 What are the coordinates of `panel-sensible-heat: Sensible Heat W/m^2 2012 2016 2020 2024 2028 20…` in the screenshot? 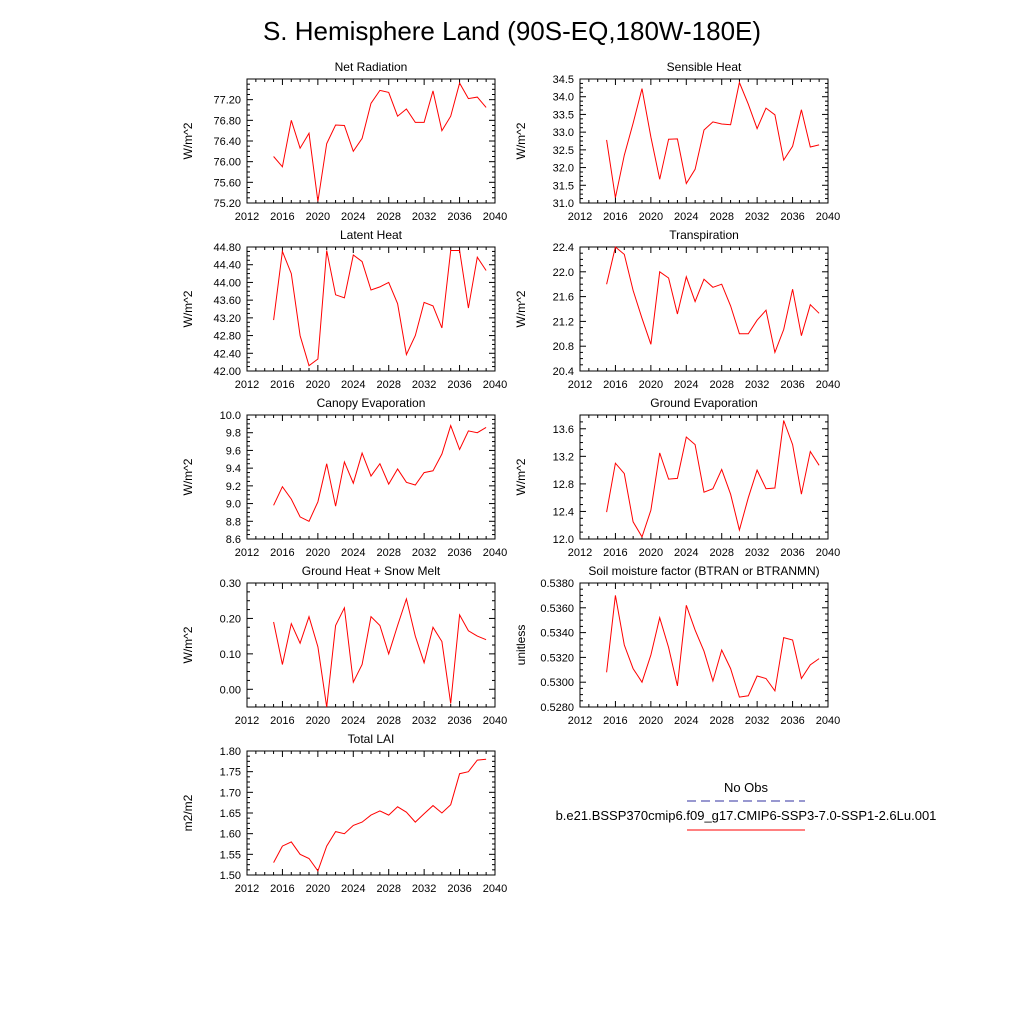 It's located at (677, 141).